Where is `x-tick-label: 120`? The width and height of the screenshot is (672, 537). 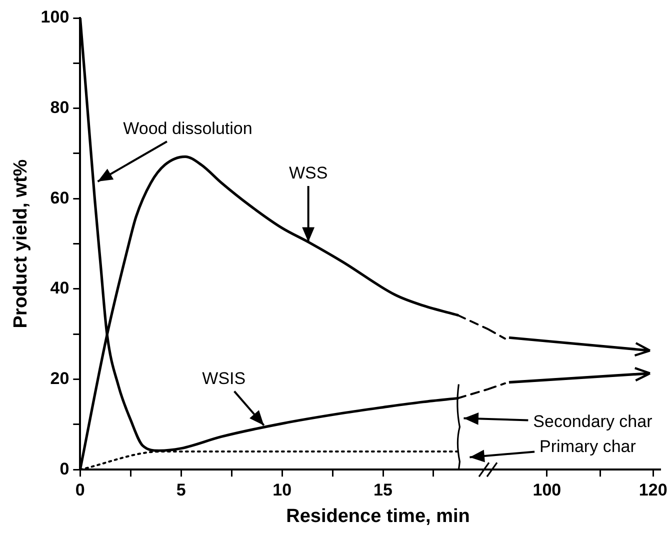
x-tick-label: 120 is located at coordinates (653, 490).